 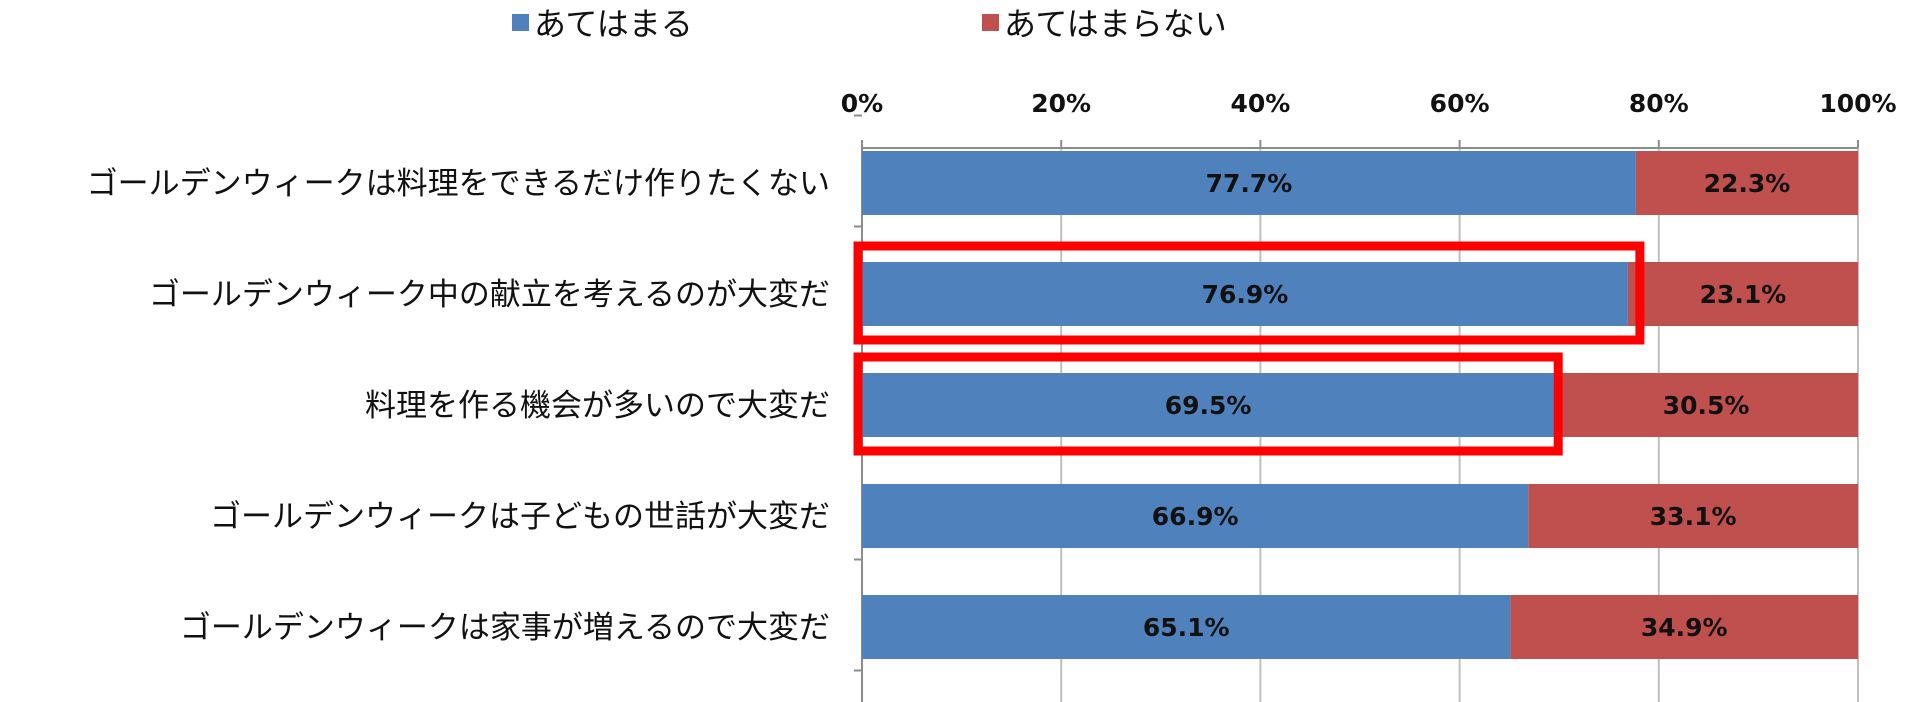 What do you see at coordinates (505, 628) in the screenshot?
I see `category-label: ゴールデンウィークは家事が増えるので大変だ` at bounding box center [505, 628].